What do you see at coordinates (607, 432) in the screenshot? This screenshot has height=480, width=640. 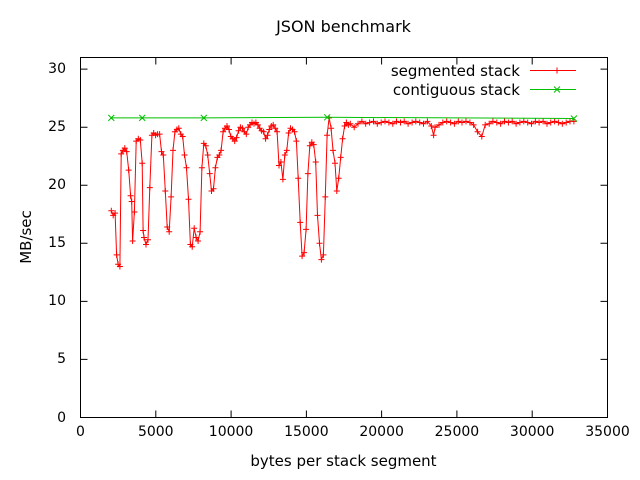 I see `x-tick-label: 35000` at bounding box center [607, 432].